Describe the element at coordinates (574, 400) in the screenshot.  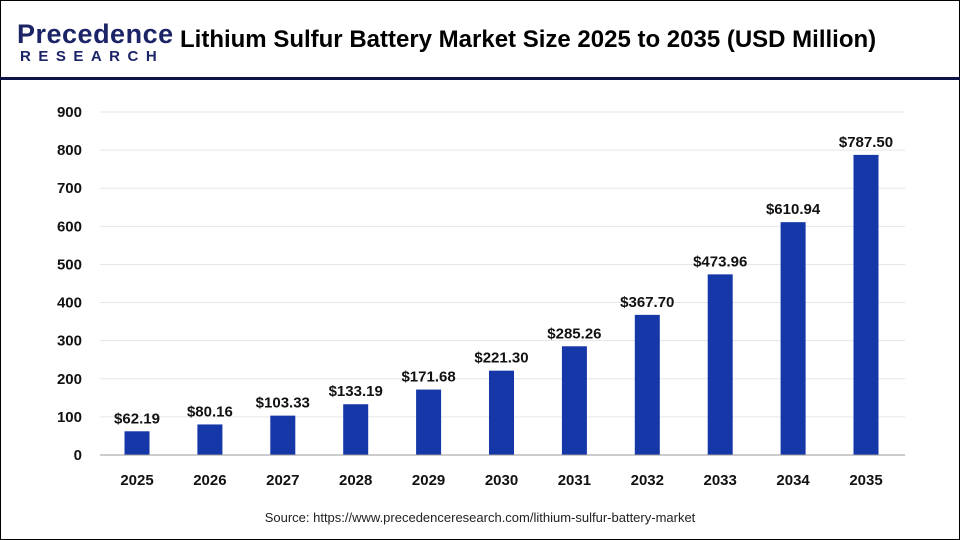
I see `bar-2031` at that location.